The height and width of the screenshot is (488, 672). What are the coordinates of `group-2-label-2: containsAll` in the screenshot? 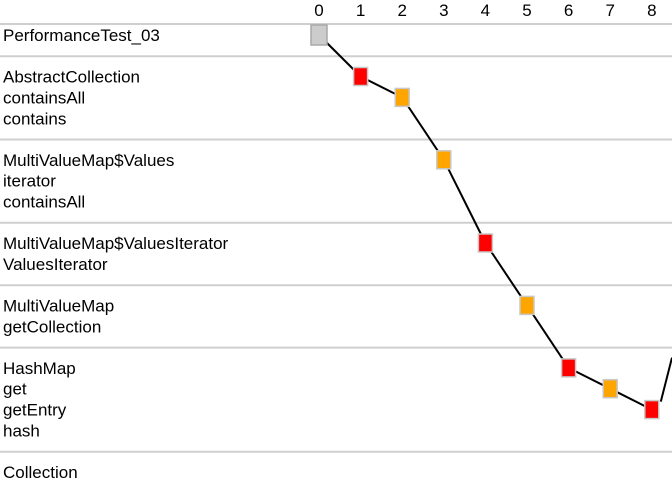 It's located at (44, 202).